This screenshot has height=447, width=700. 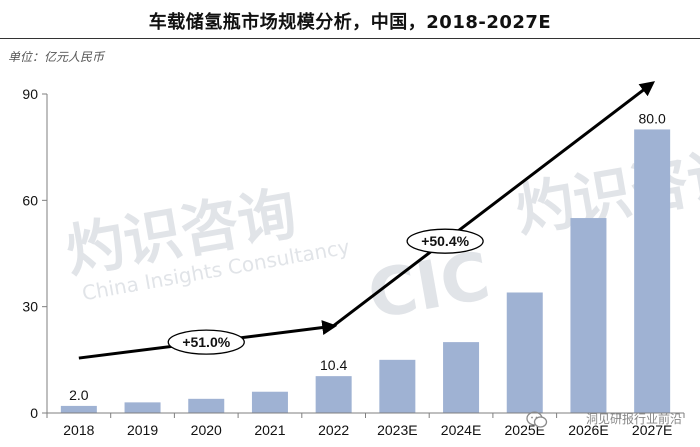 I want to click on unit-label: 单位：亿元人民币, so click(x=56, y=57).